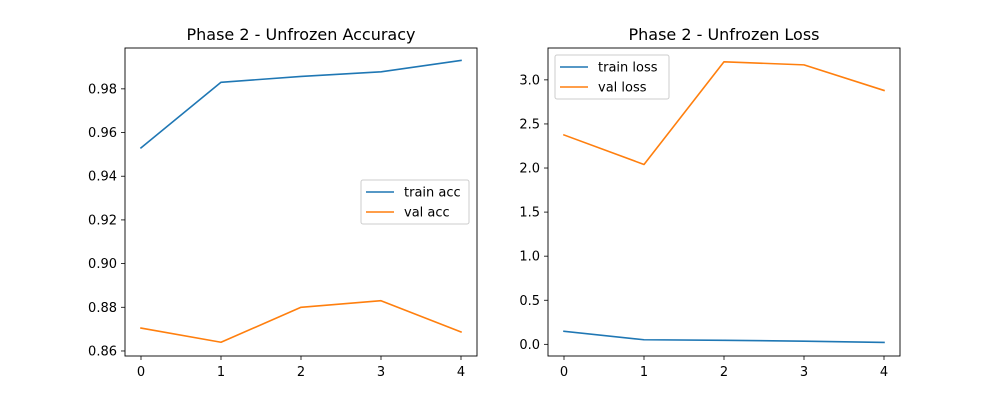 This screenshot has width=1000, height=400. Describe the element at coordinates (529, 124) in the screenshot. I see `y-tick-label: 2.5` at that location.